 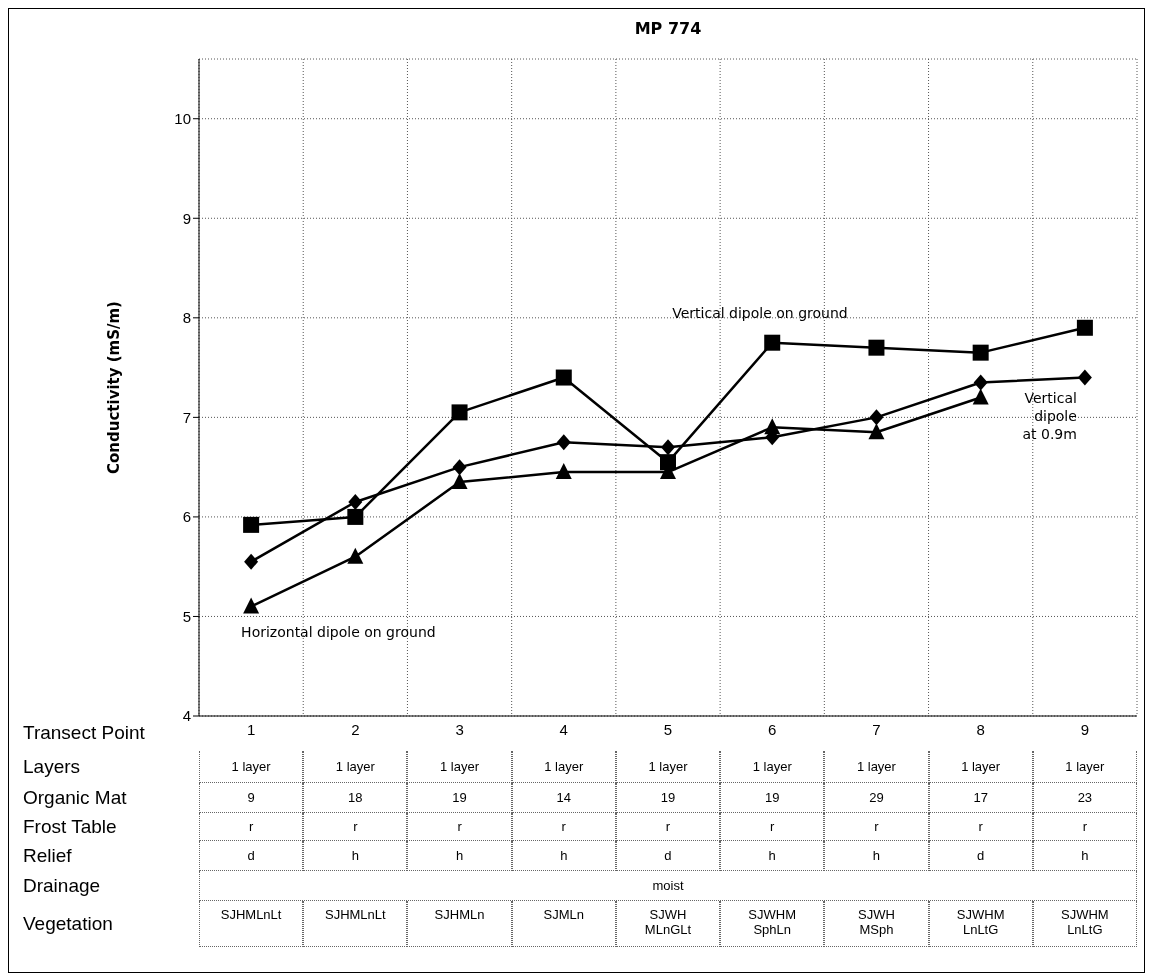 I want to click on chart-title: MP 774, so click(x=668, y=28).